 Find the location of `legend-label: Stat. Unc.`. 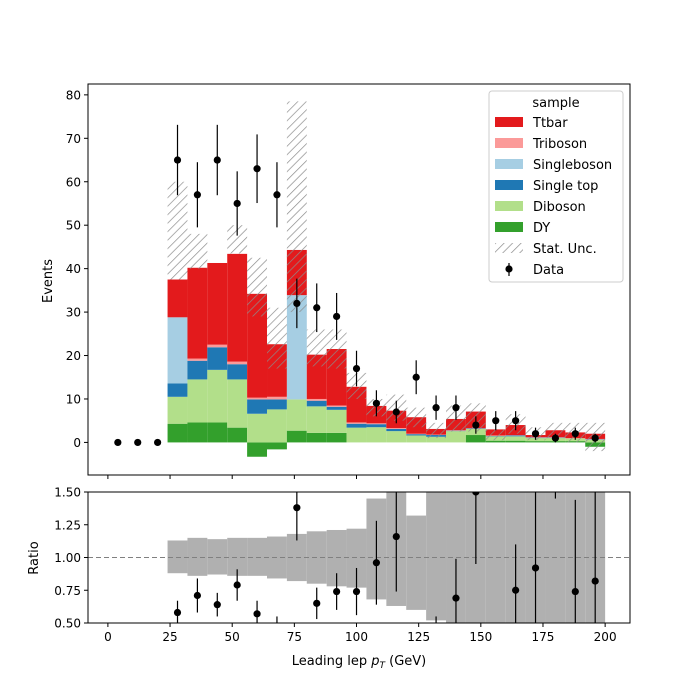

legend-label: Stat. Unc. is located at coordinates (565, 249).